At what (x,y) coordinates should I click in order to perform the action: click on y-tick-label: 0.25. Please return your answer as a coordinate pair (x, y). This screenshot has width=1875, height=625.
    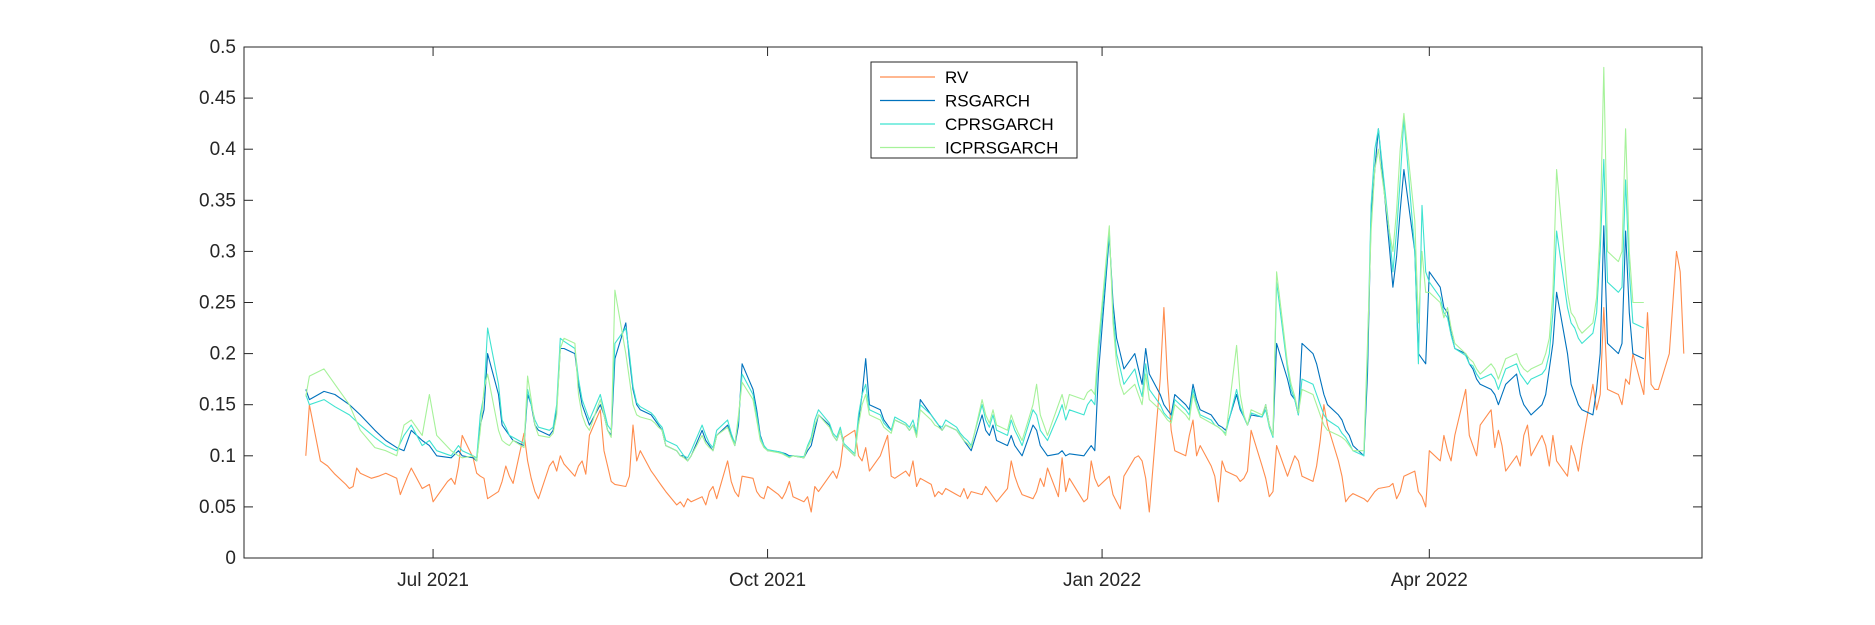
    Looking at the image, I should click on (217, 303).